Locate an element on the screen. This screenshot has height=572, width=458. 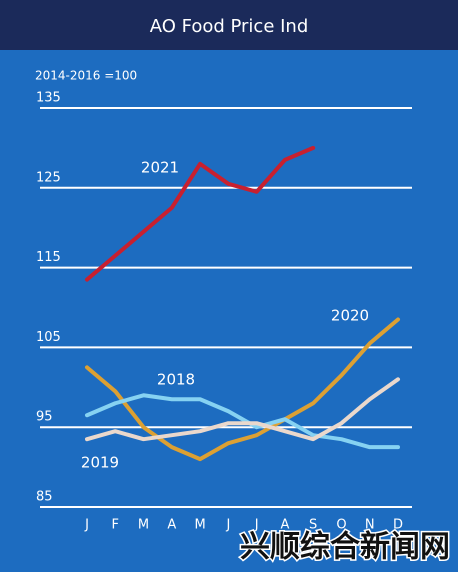
y-tick-label: 115 is located at coordinates (48, 257).